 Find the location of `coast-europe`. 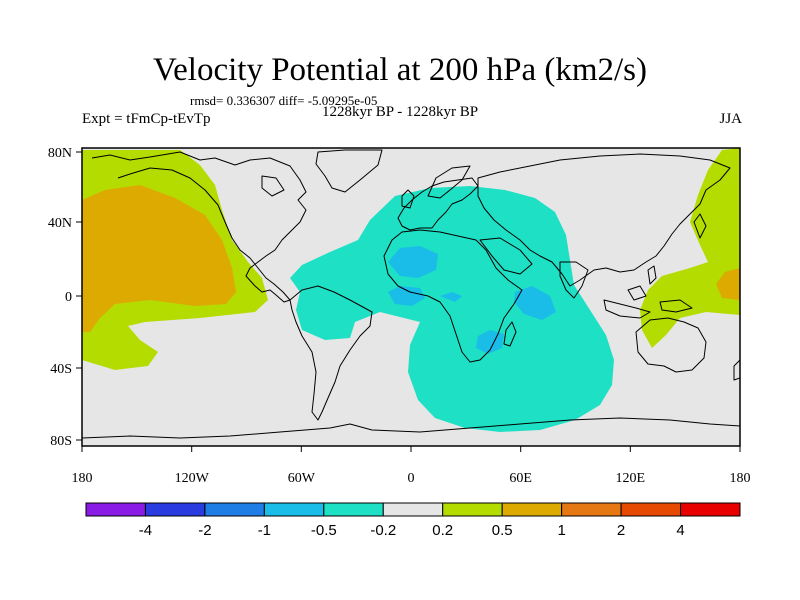

coast-europe is located at coordinates (438, 204).